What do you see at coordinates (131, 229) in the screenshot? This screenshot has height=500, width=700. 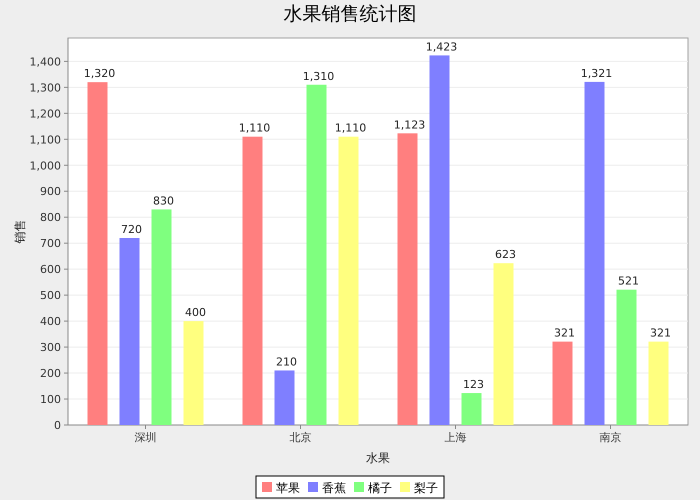 I see `data-label: 720` at bounding box center [131, 229].